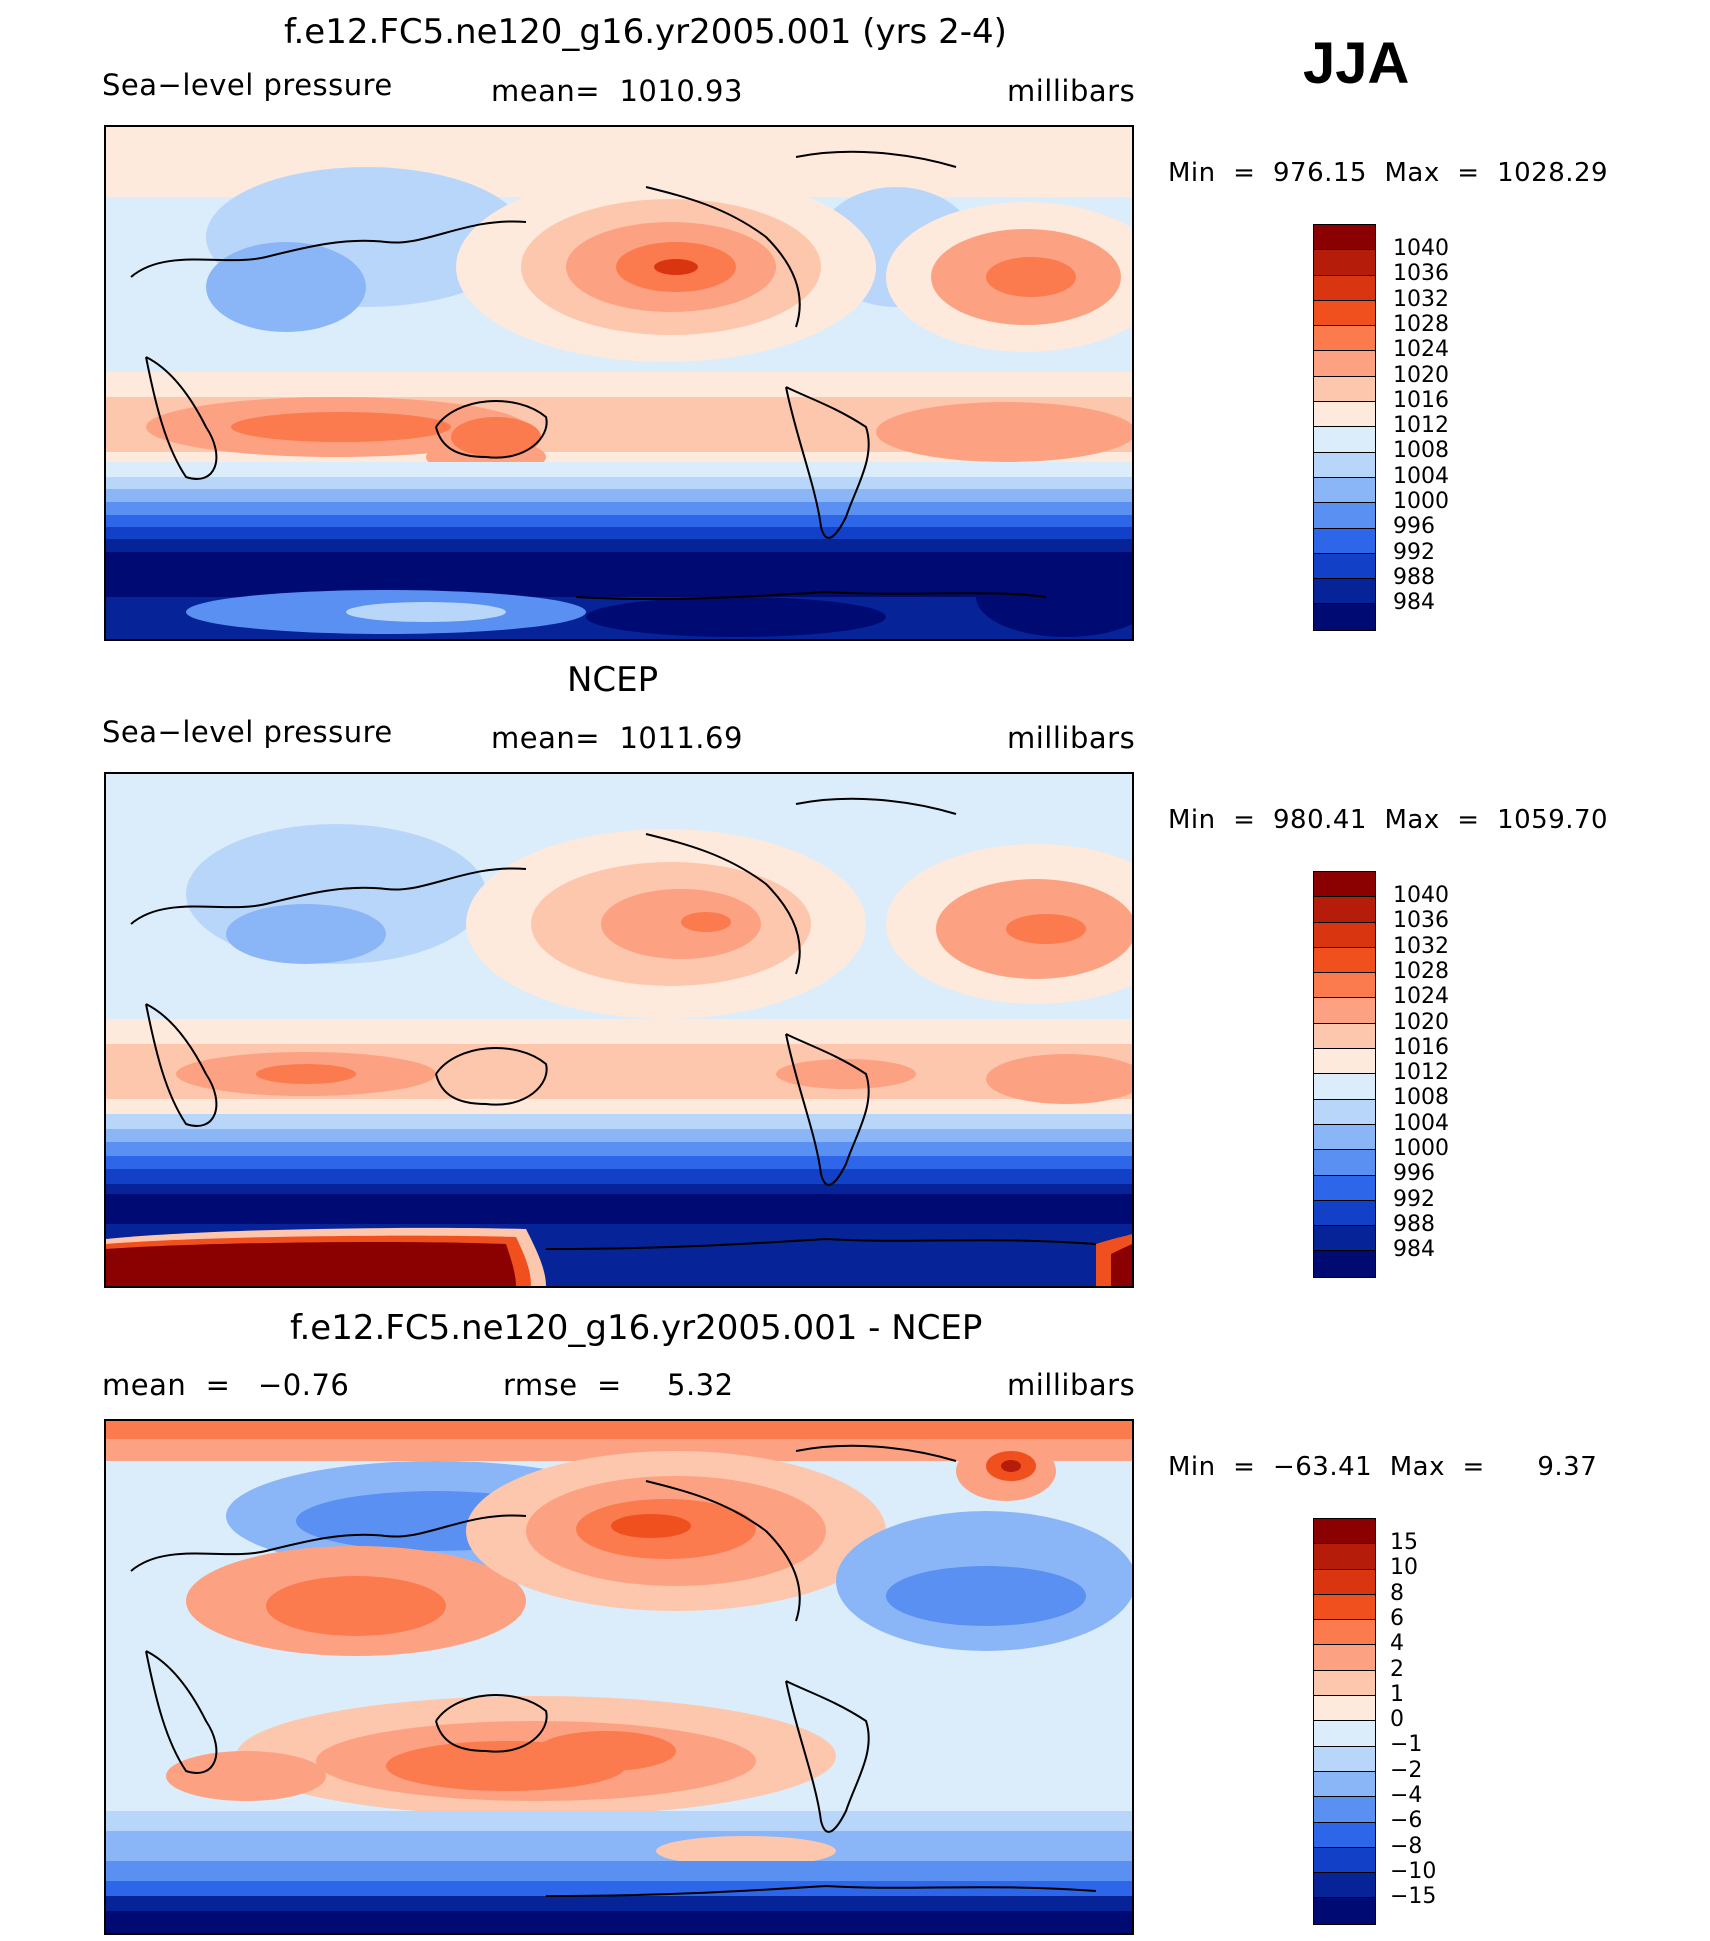  I want to click on panel-1-minmax: Min = 976.15 Max = 1028.29, so click(1388, 173).